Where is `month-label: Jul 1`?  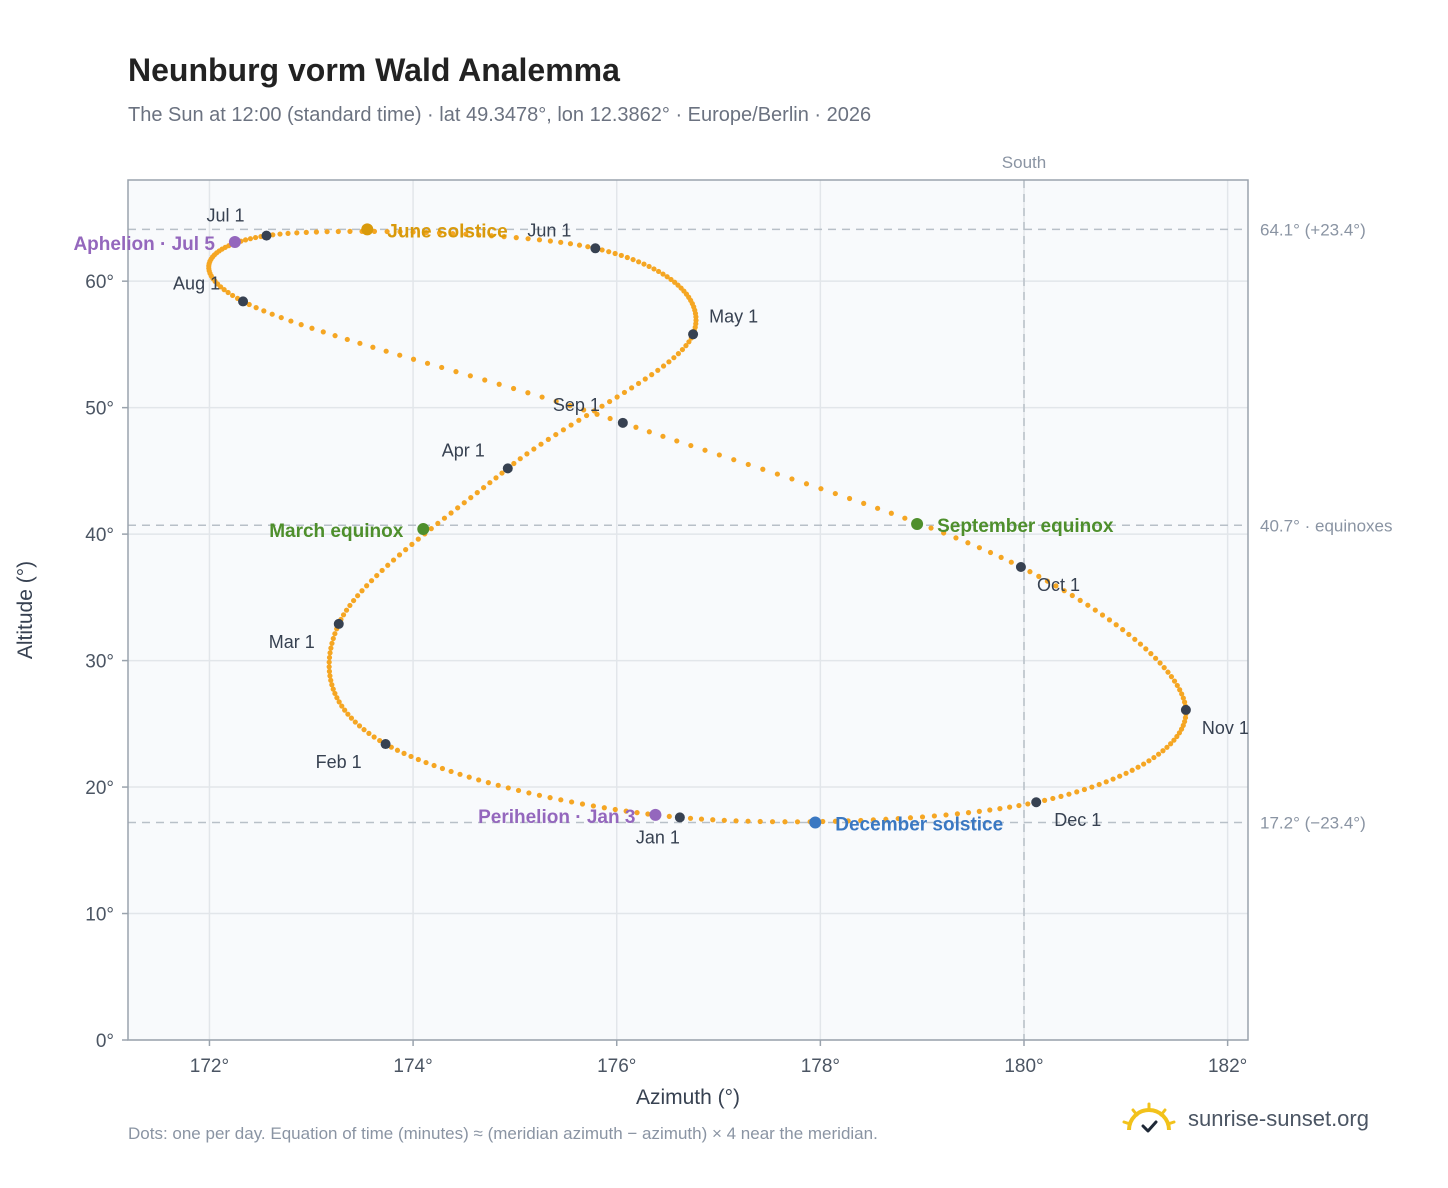 month-label: Jul 1 is located at coordinates (225, 216).